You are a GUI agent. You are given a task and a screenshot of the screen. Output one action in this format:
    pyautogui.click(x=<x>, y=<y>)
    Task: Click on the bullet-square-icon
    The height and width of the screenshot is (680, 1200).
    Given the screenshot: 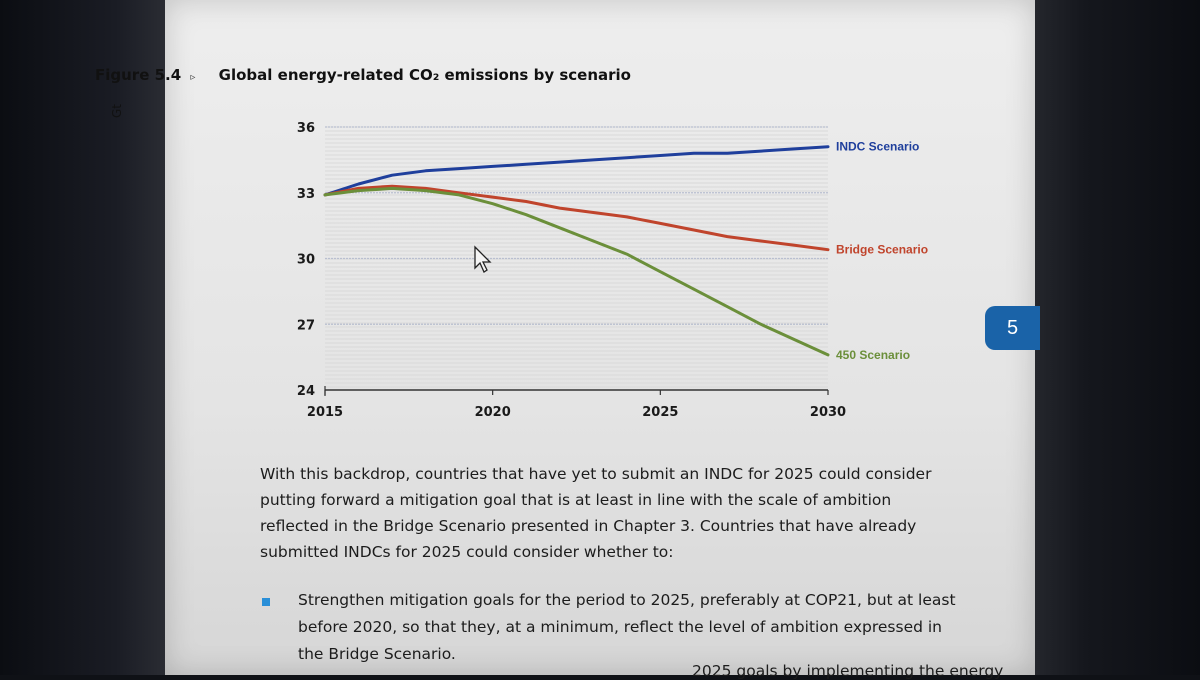 What is the action you would take?
    pyautogui.click(x=266, y=602)
    